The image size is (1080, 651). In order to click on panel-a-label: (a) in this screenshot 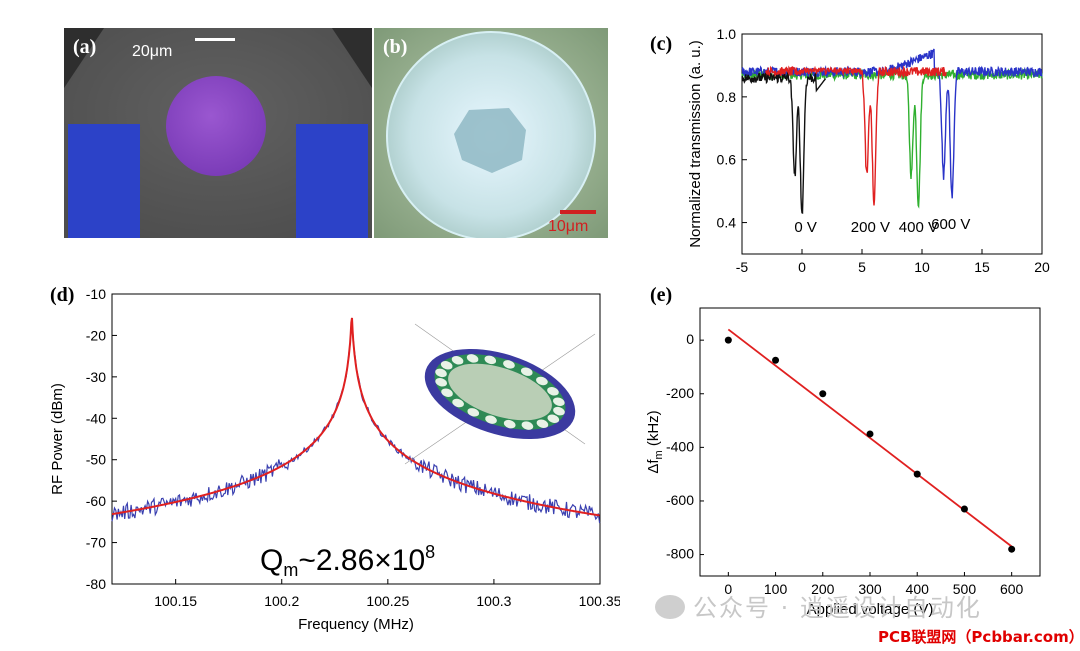, I will do `click(85, 47)`.